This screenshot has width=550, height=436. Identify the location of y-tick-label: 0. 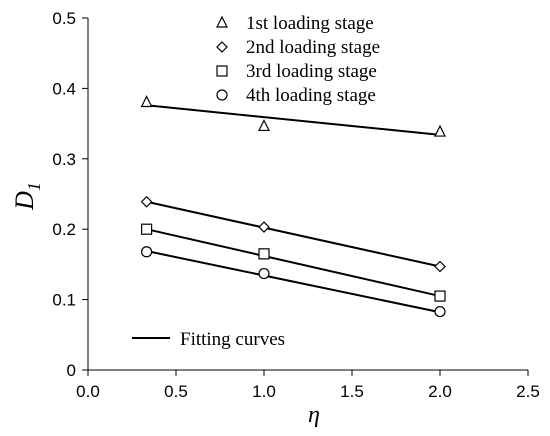
(71, 370).